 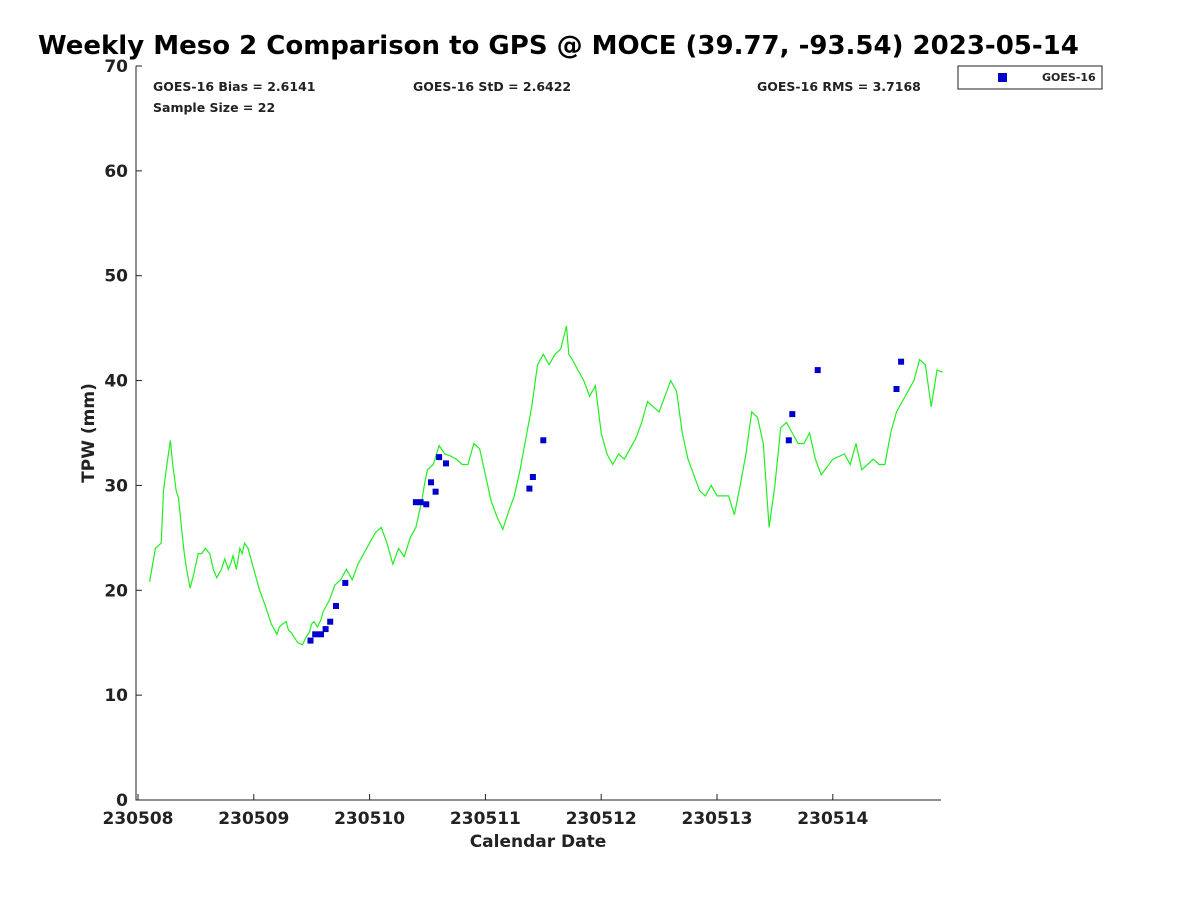 I want to click on sample-size-stat: Sample Size = 22, so click(x=214, y=107).